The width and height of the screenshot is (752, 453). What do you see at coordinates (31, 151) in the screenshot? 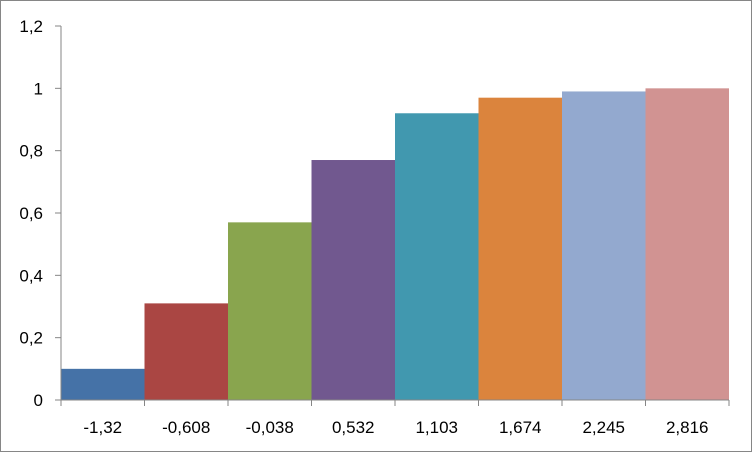
I see `y-tick-label: 0,8` at bounding box center [31, 151].